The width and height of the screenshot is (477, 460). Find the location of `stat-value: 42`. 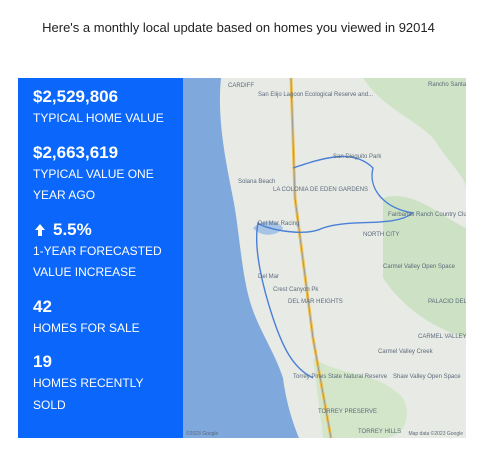

stat-value: 42 is located at coordinates (42, 306).